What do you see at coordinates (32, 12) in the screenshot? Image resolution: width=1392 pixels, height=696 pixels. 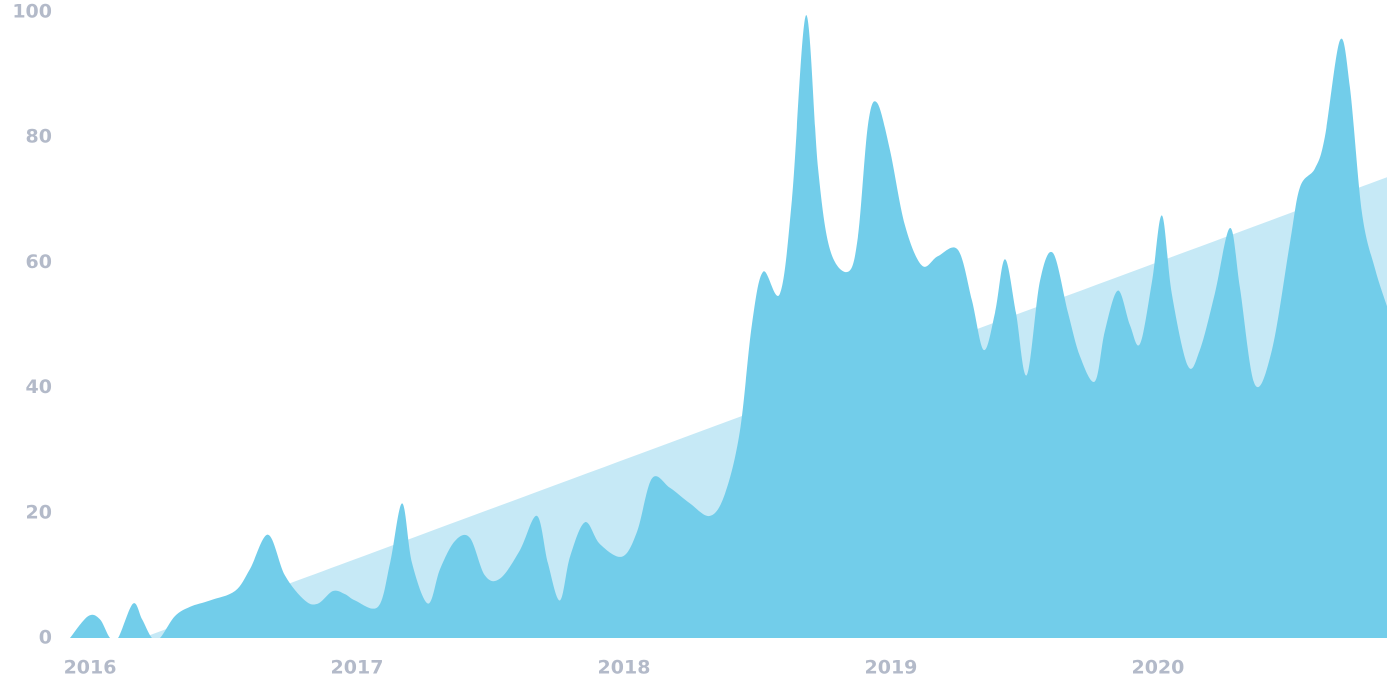 I see `y-tick-label: 100` at bounding box center [32, 12].